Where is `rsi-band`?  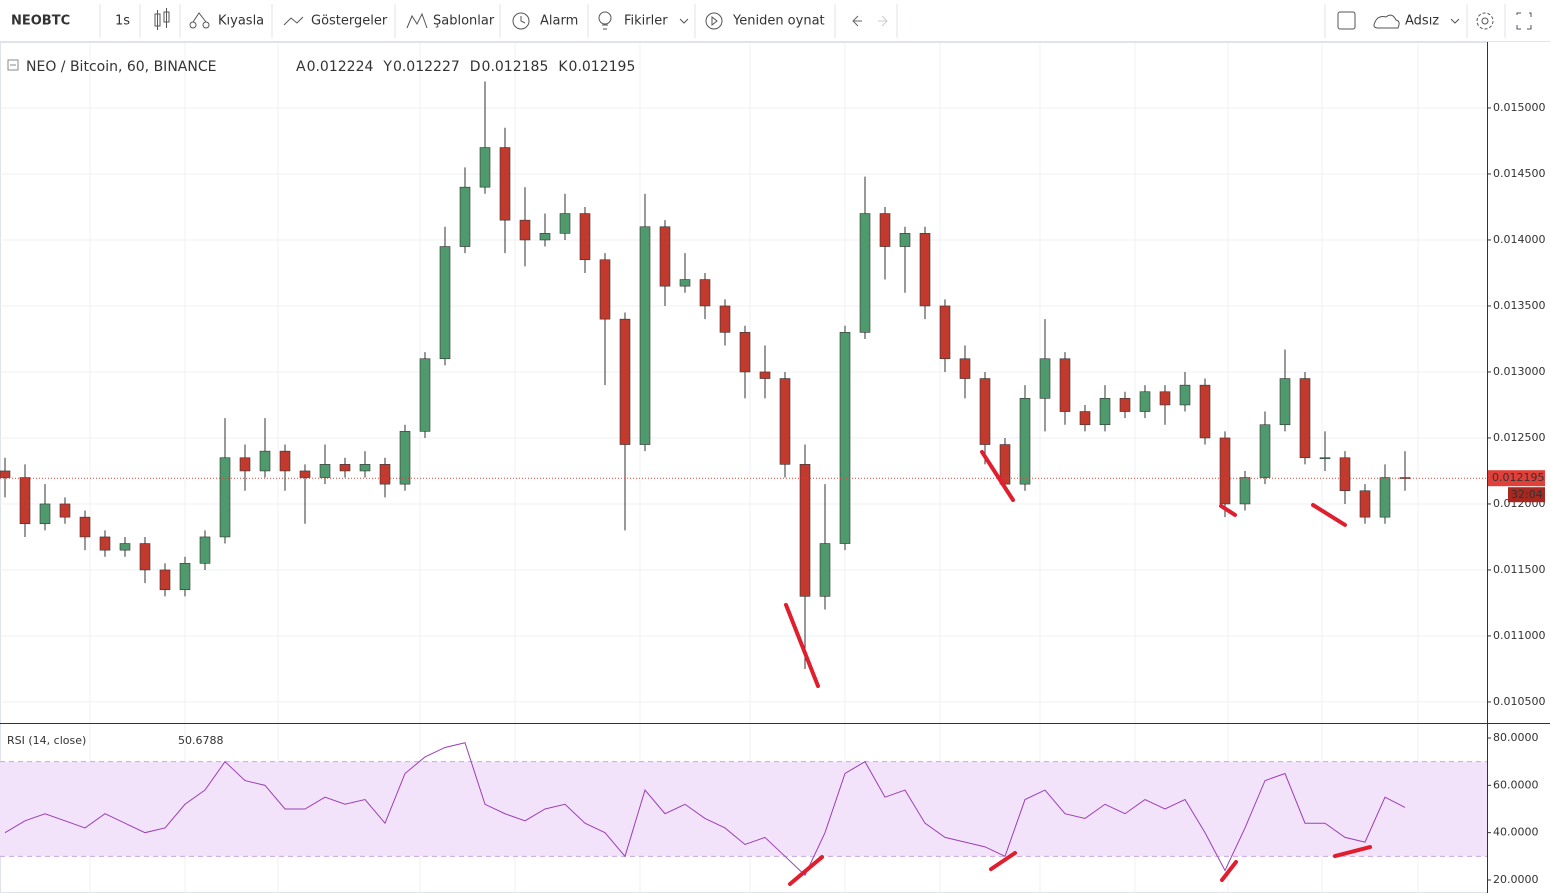 rsi-band is located at coordinates (743, 809).